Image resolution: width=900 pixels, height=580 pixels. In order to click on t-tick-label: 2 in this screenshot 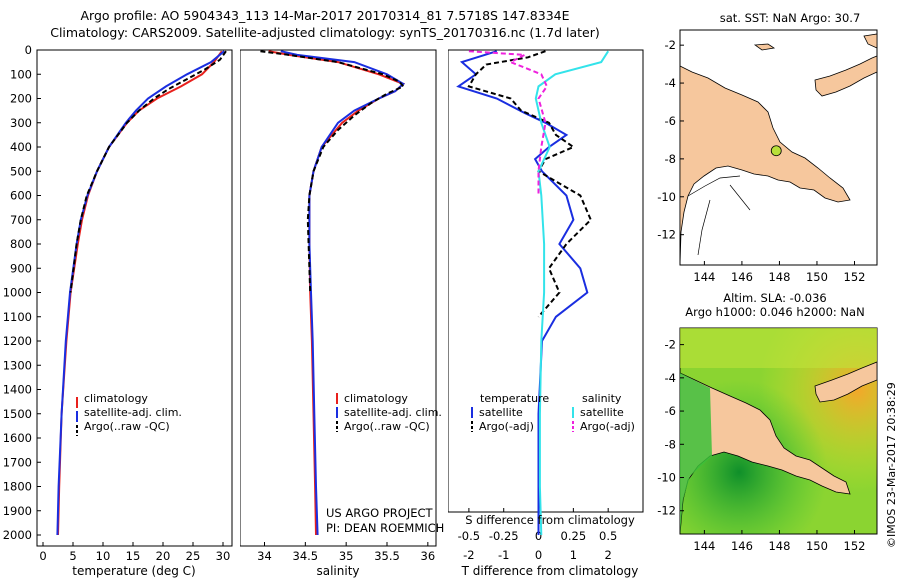, I will do `click(608, 555)`.